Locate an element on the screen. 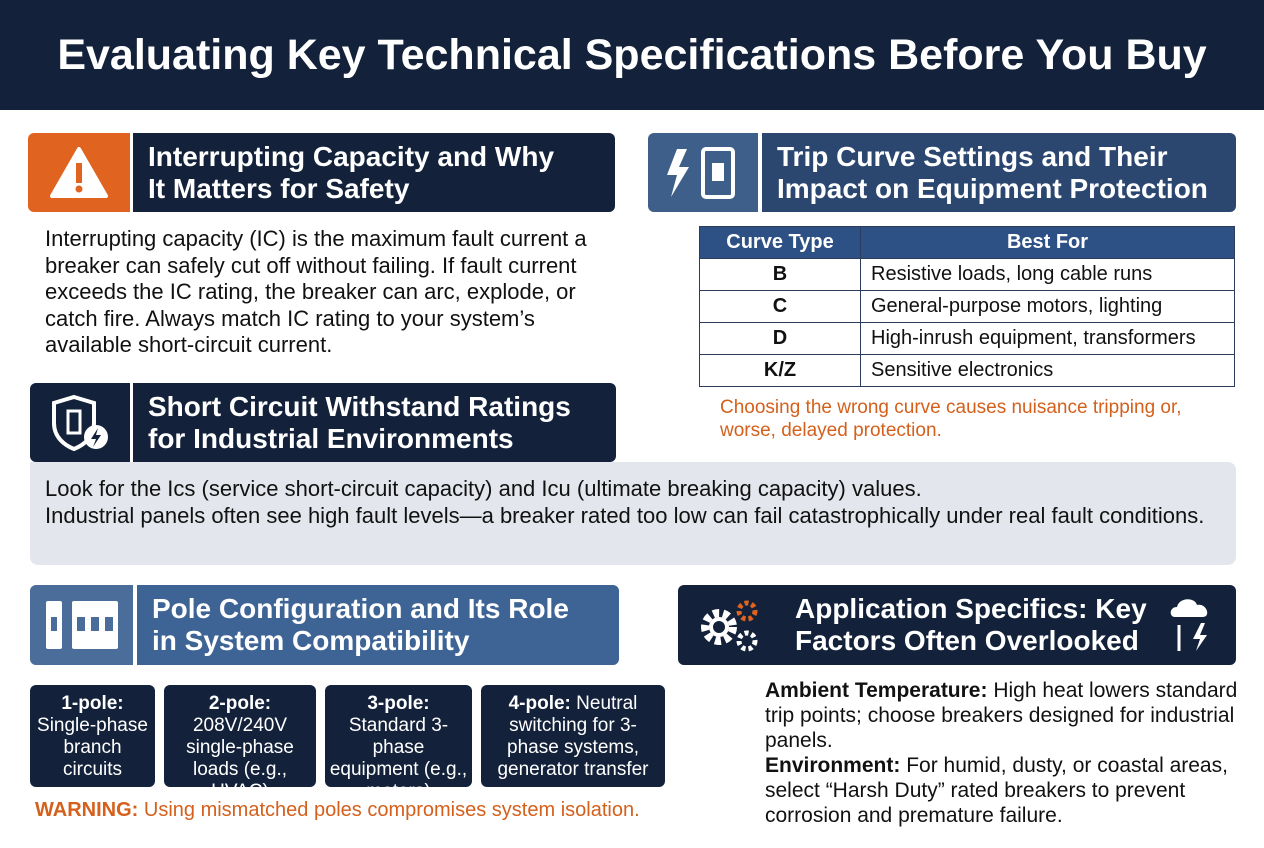 The height and width of the screenshot is (848, 1264). pole-label: 1-pole: is located at coordinates (92, 703).